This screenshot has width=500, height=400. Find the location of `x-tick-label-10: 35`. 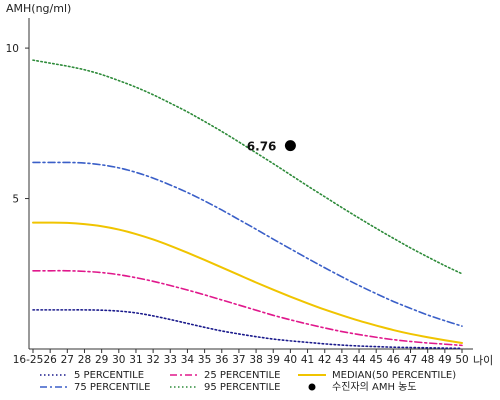

x-tick-label-10: 35 is located at coordinates (204, 360).